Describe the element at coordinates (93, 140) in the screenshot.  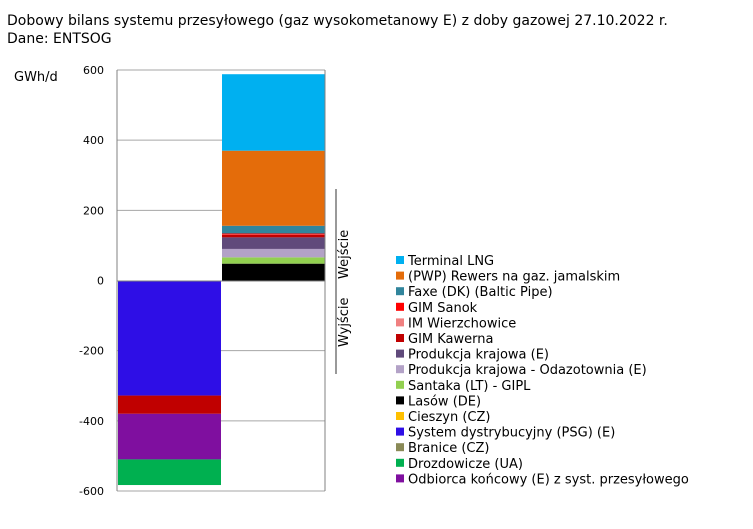
I see `y-tick-label: 400` at that location.